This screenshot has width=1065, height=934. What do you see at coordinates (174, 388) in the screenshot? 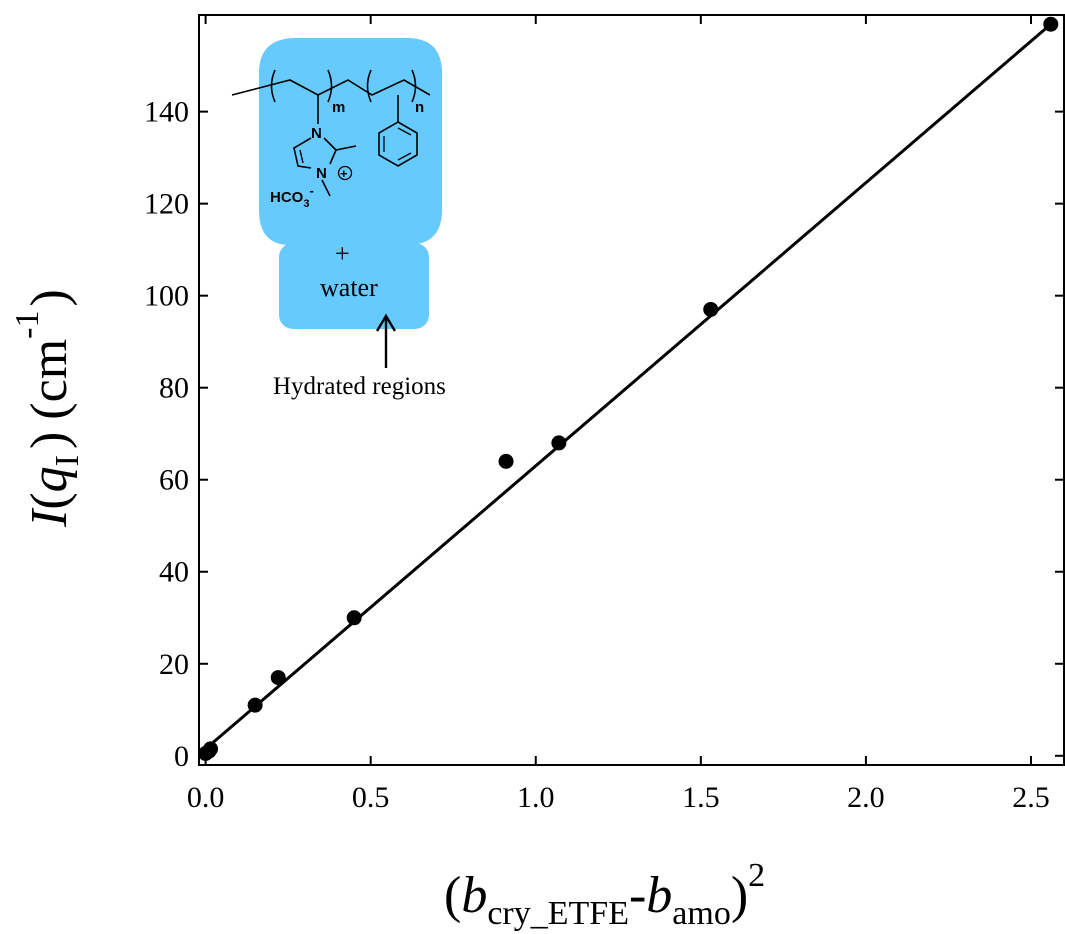
I see `y-tick-label: 80` at bounding box center [174, 388].